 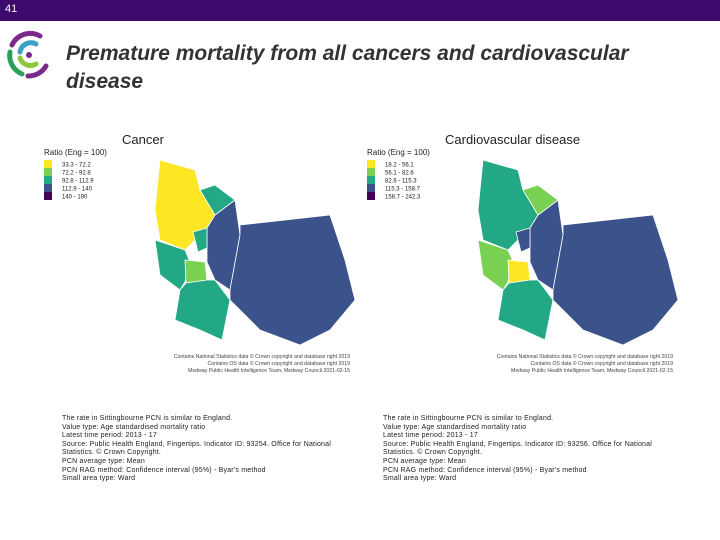 What do you see at coordinates (28, 54) in the screenshot?
I see `logo` at bounding box center [28, 54].